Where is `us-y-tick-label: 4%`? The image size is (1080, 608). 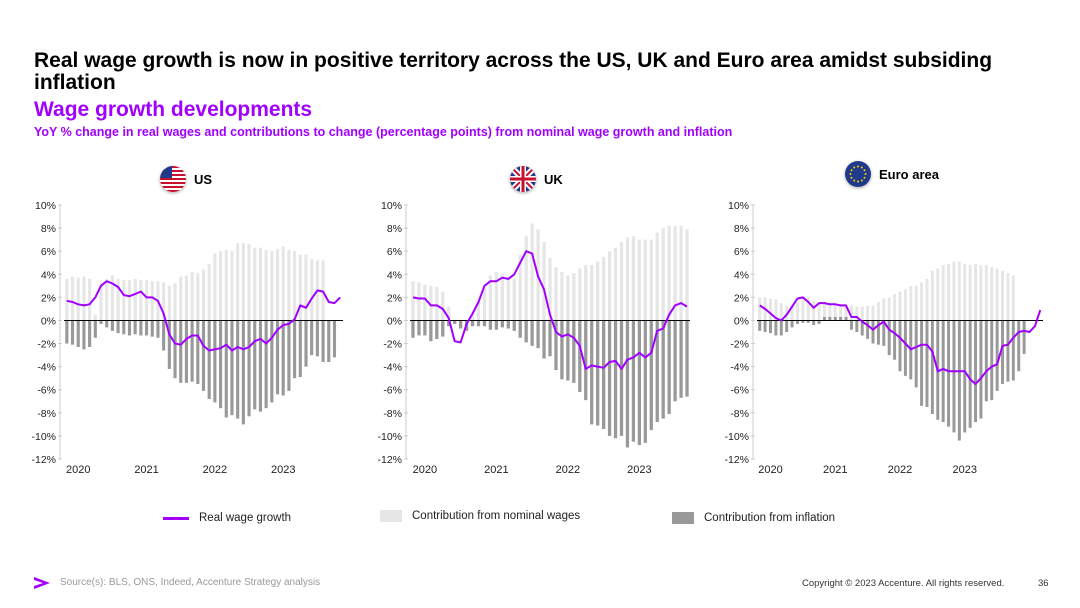 us-y-tick-label: 4% is located at coordinates (48, 275).